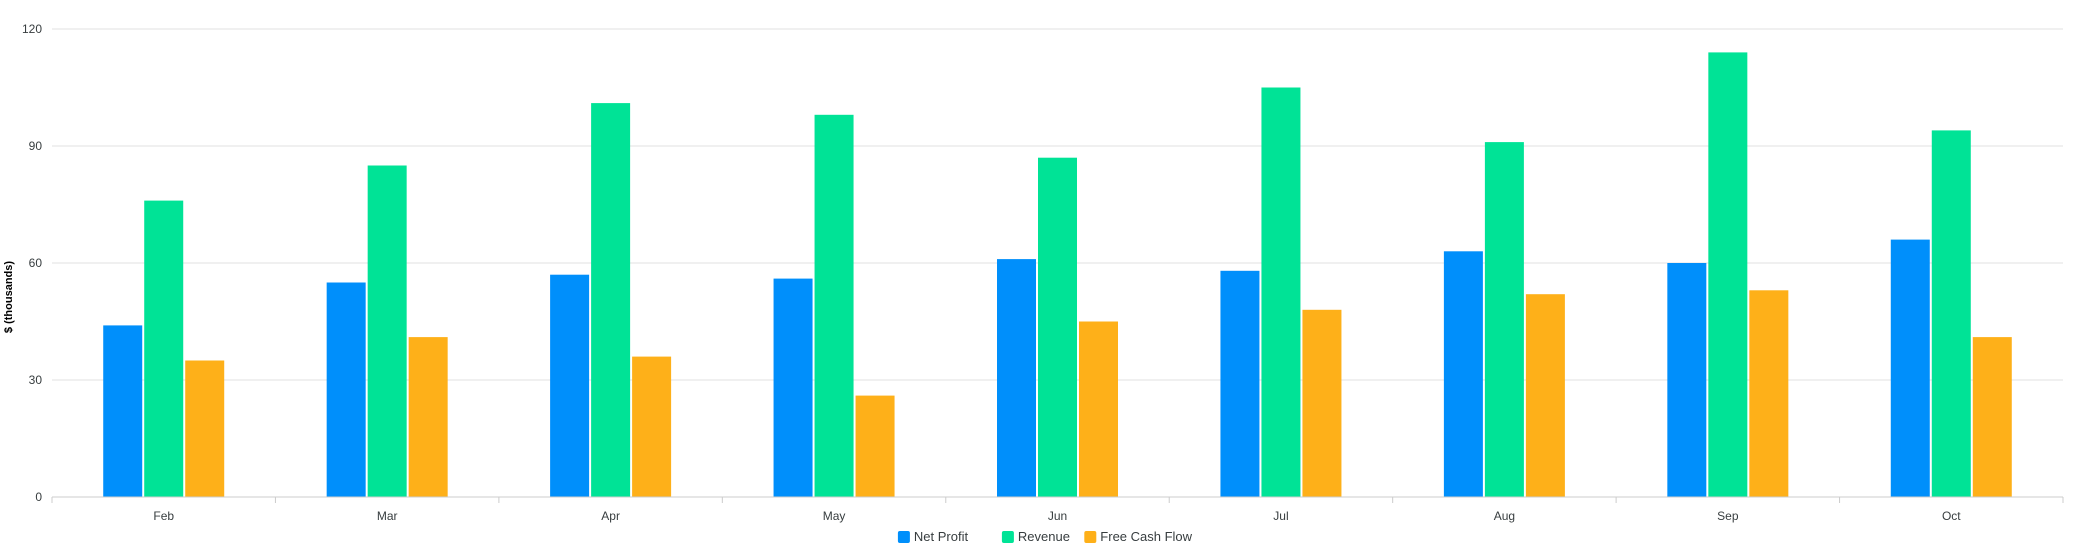 Image resolution: width=2073 pixels, height=550 pixels. Describe the element at coordinates (1504, 516) in the screenshot. I see `x-tick-label: Aug` at that location.